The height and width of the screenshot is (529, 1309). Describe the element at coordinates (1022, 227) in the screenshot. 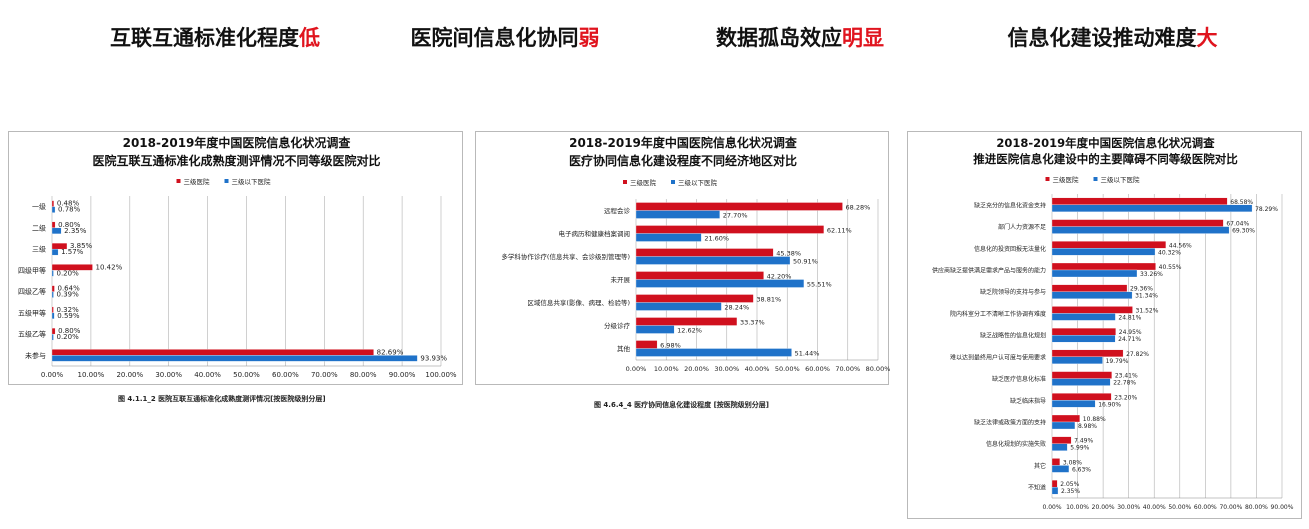

I see `category-label: 部门人力资源不足` at that location.